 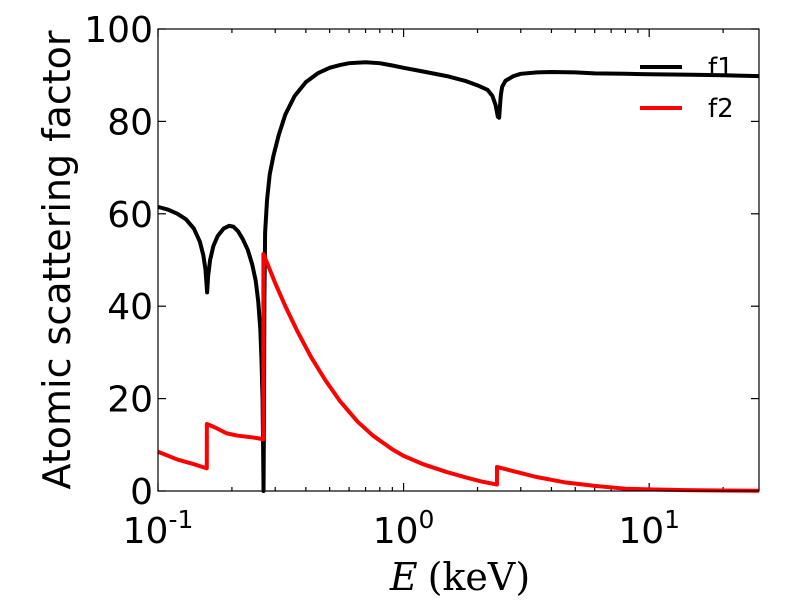 What do you see at coordinates (130, 307) in the screenshot?
I see `y-tick-label: 40` at bounding box center [130, 307].